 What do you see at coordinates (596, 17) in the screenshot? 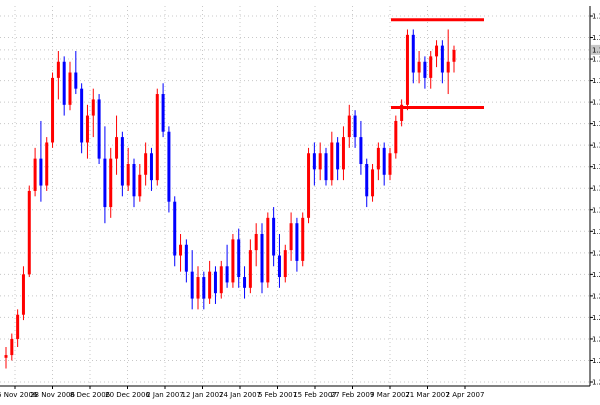
I see `y-tick-label: 1.3425` at bounding box center [596, 17].